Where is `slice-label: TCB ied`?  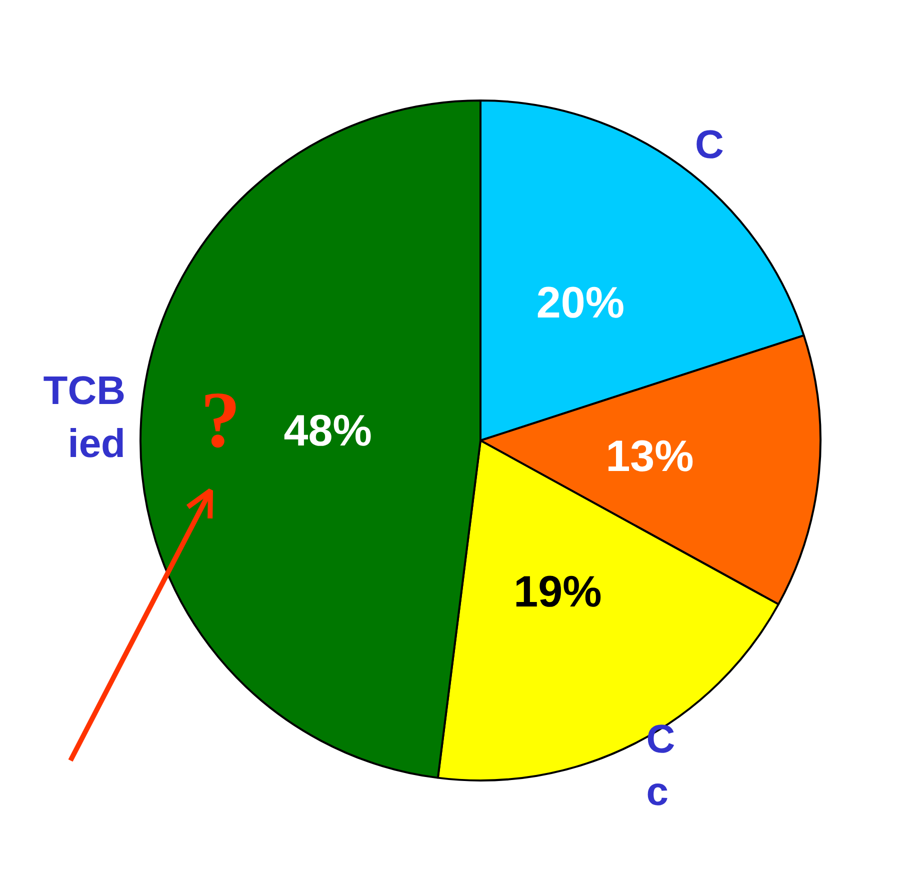 slice-label: TCB ied is located at coordinates (84, 417).